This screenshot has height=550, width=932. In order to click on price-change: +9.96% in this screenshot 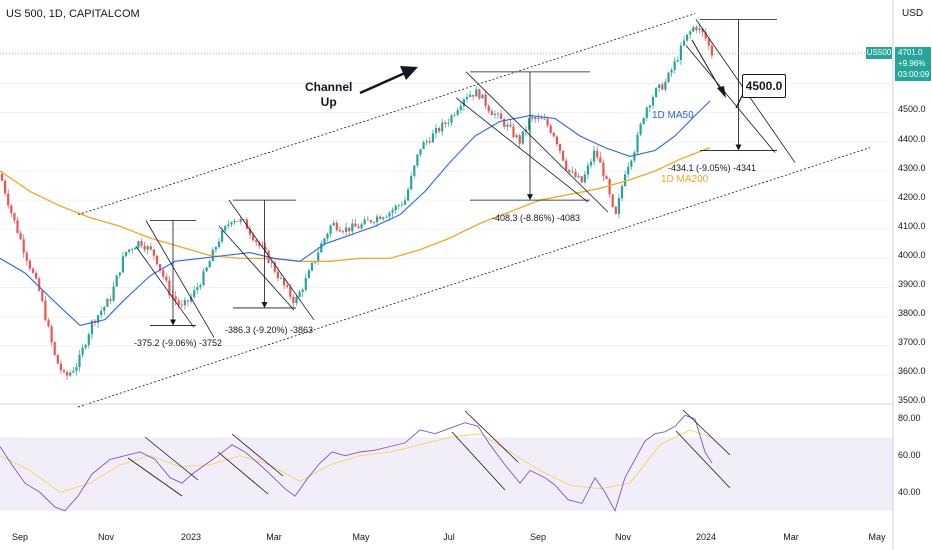, I will do `click(912, 63)`.